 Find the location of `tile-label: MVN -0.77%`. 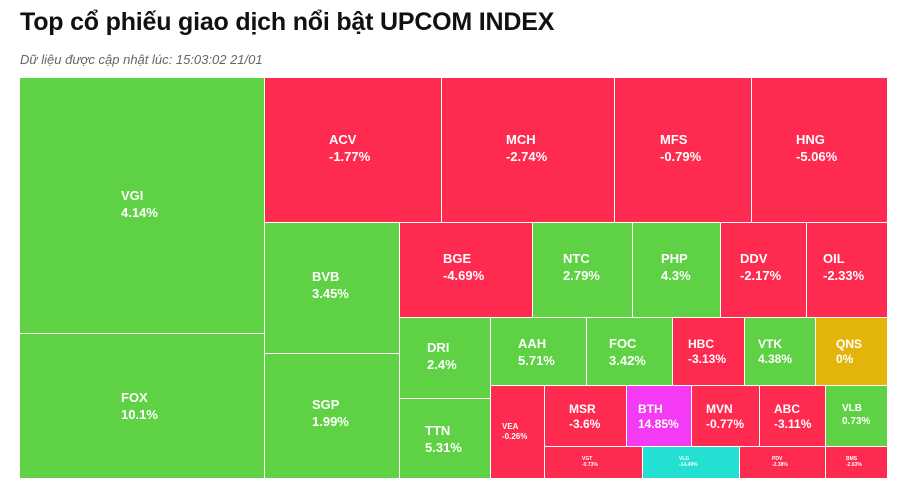

tile-label: MVN -0.77% is located at coordinates (725, 417).